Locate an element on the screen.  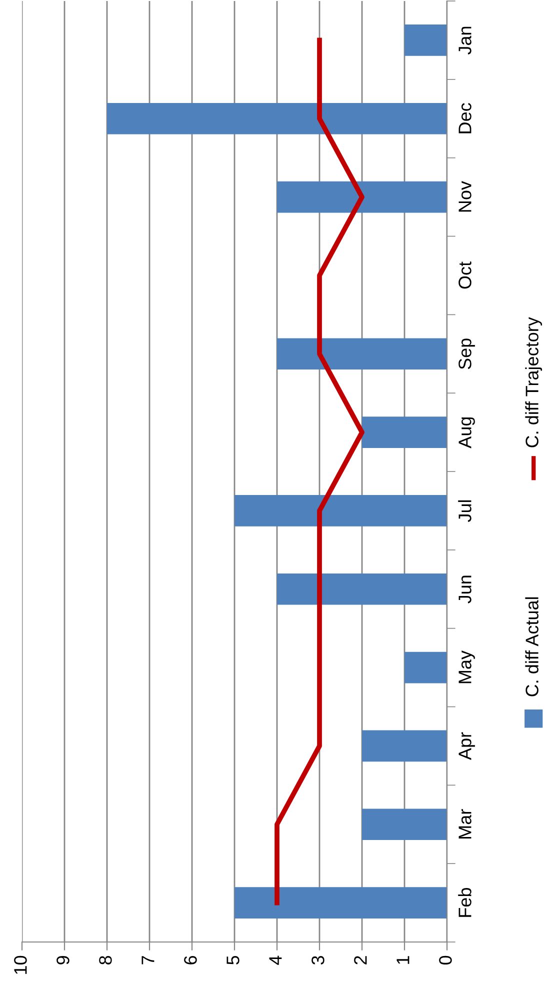
y-tick-label: Nov is located at coordinates (465, 196).